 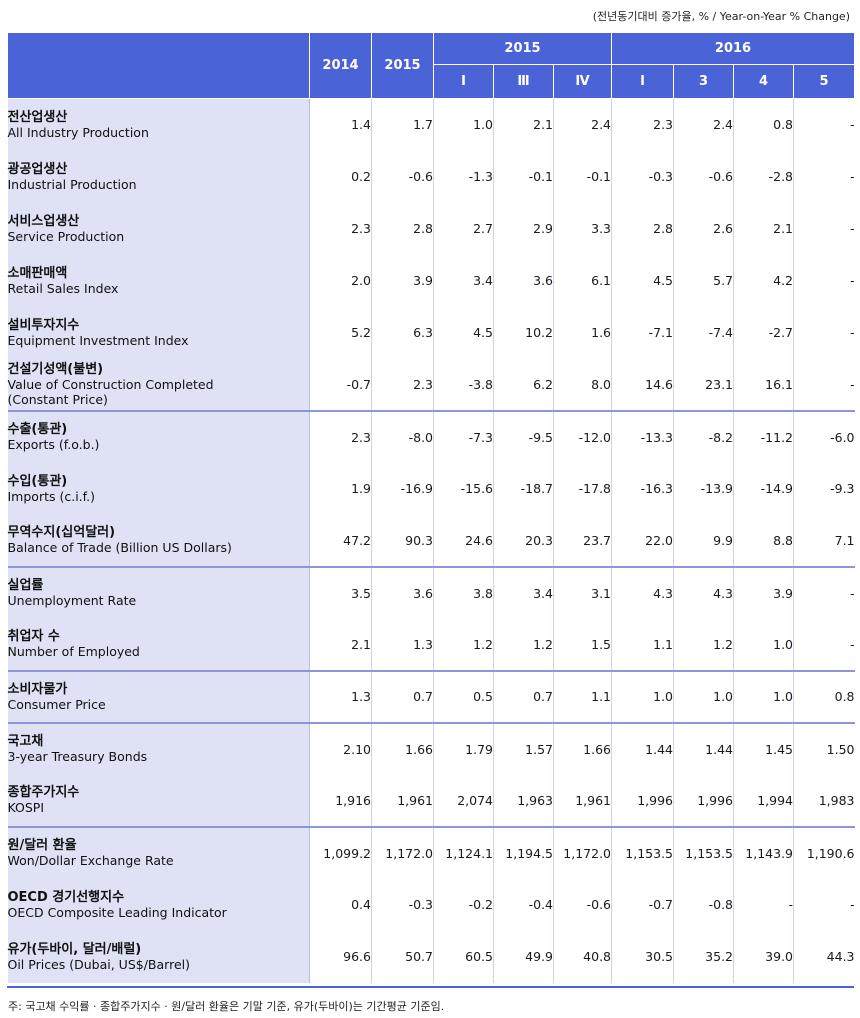 What do you see at coordinates (73, 651) in the screenshot?
I see `row-label-english: Number of Employed` at bounding box center [73, 651].